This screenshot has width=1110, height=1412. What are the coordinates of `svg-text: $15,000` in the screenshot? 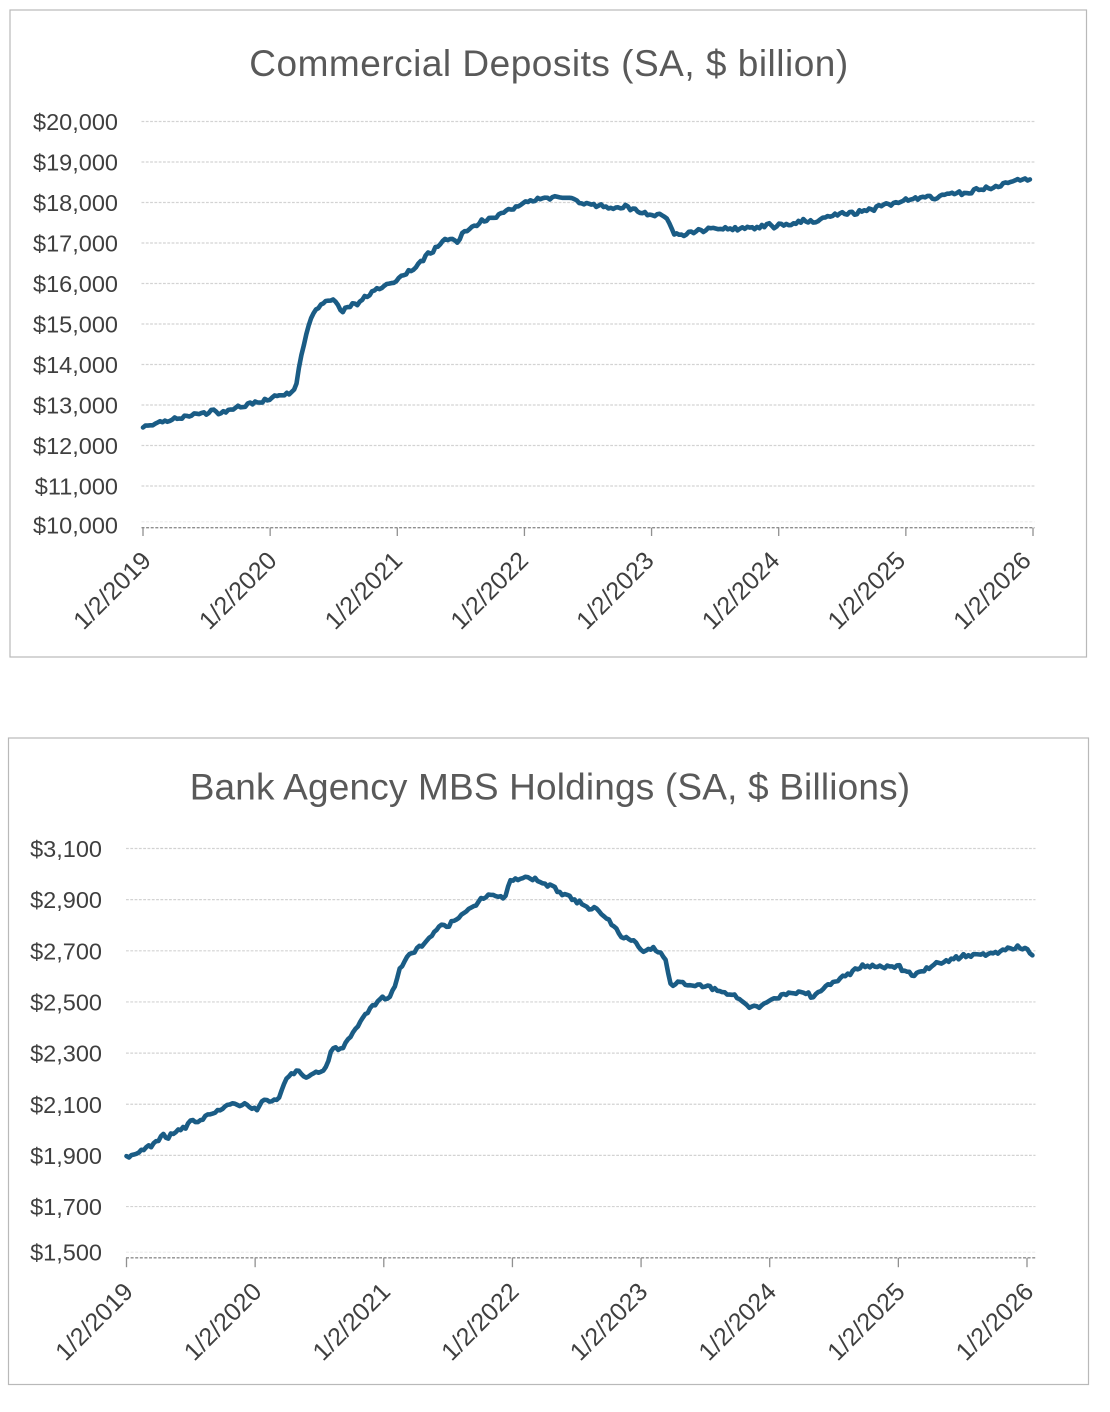 It's located at (75, 325).